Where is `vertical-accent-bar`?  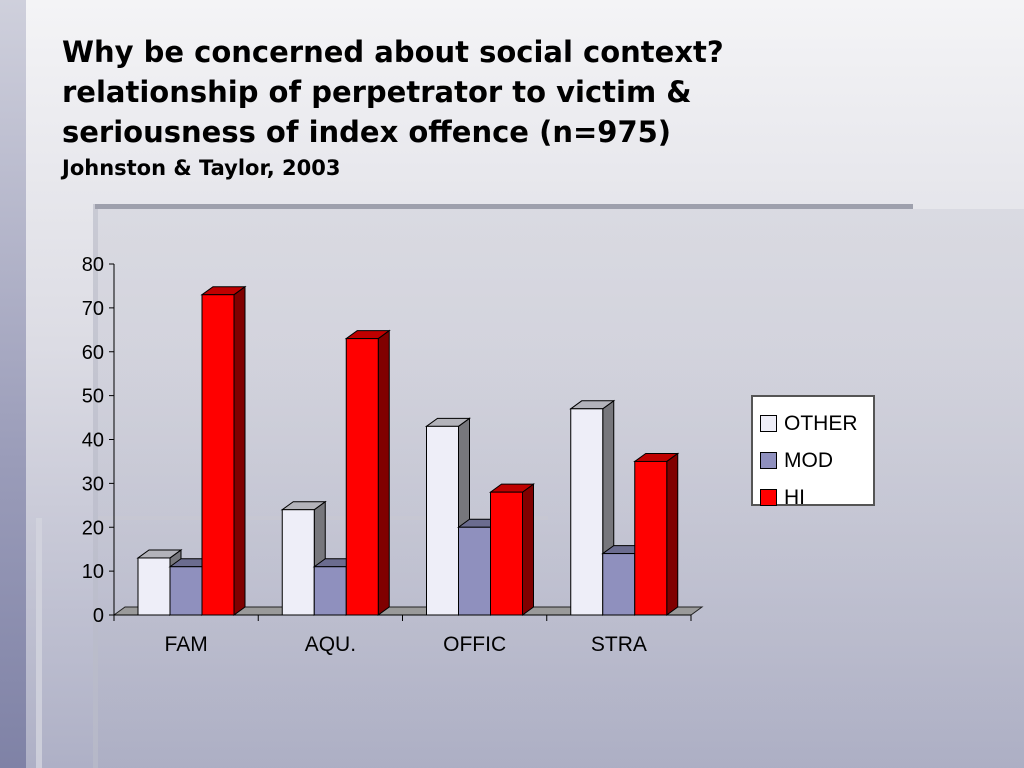 vertical-accent-bar is located at coordinates (95, 486).